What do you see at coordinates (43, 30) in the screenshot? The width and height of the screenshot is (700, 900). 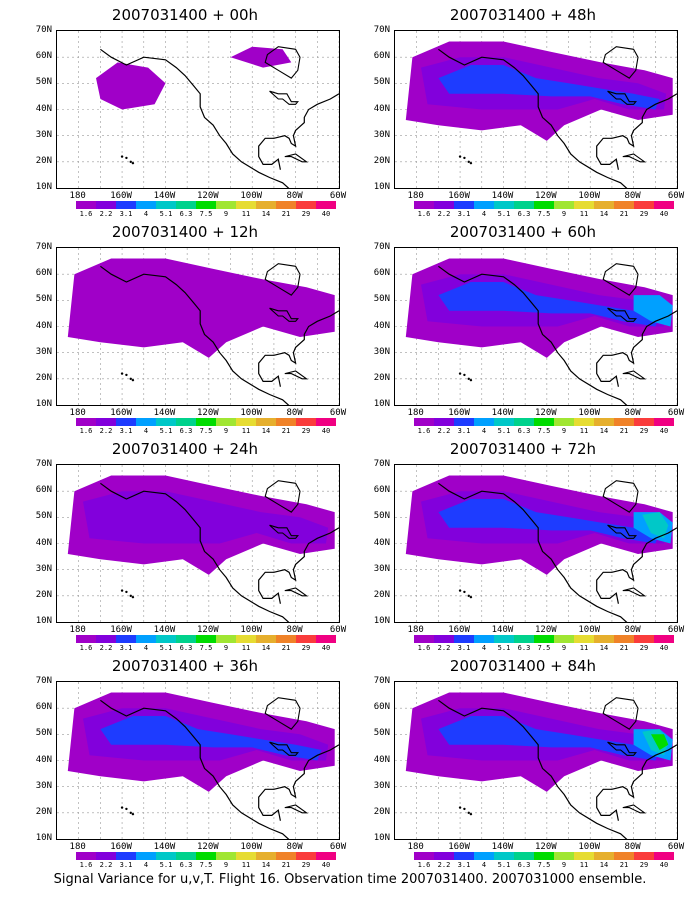 I see `latitude-label: 70N` at bounding box center [43, 30].